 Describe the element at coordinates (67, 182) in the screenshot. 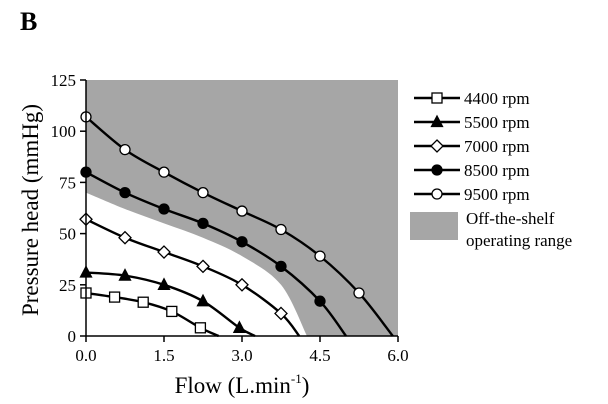

I see `y-tick-label: 75` at that location.